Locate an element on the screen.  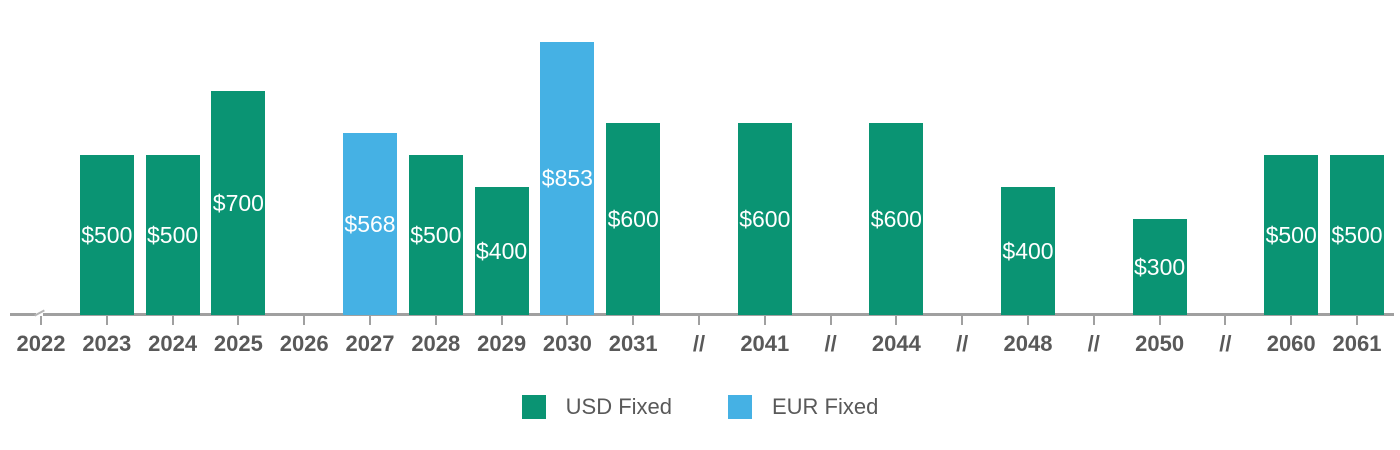
bar-2030-eur-fixed: $853 is located at coordinates (567, 178).